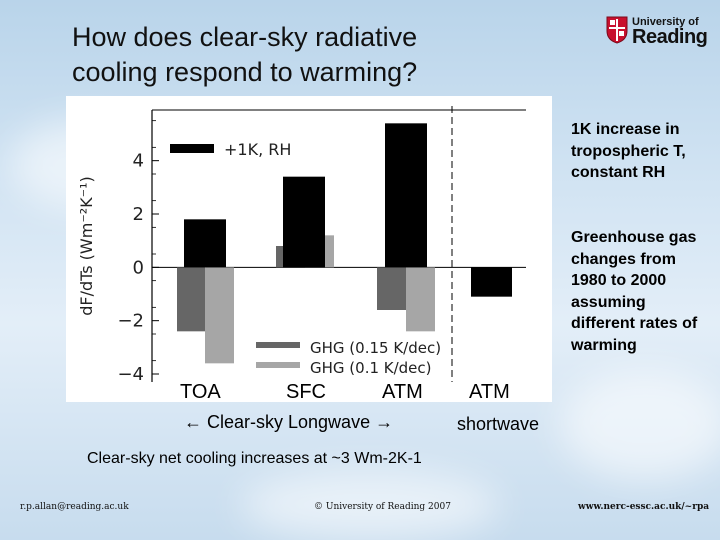 The image size is (720, 540). Describe the element at coordinates (382, 507) in the screenshot. I see `footer-copyright: © University of Reading 2007` at that location.